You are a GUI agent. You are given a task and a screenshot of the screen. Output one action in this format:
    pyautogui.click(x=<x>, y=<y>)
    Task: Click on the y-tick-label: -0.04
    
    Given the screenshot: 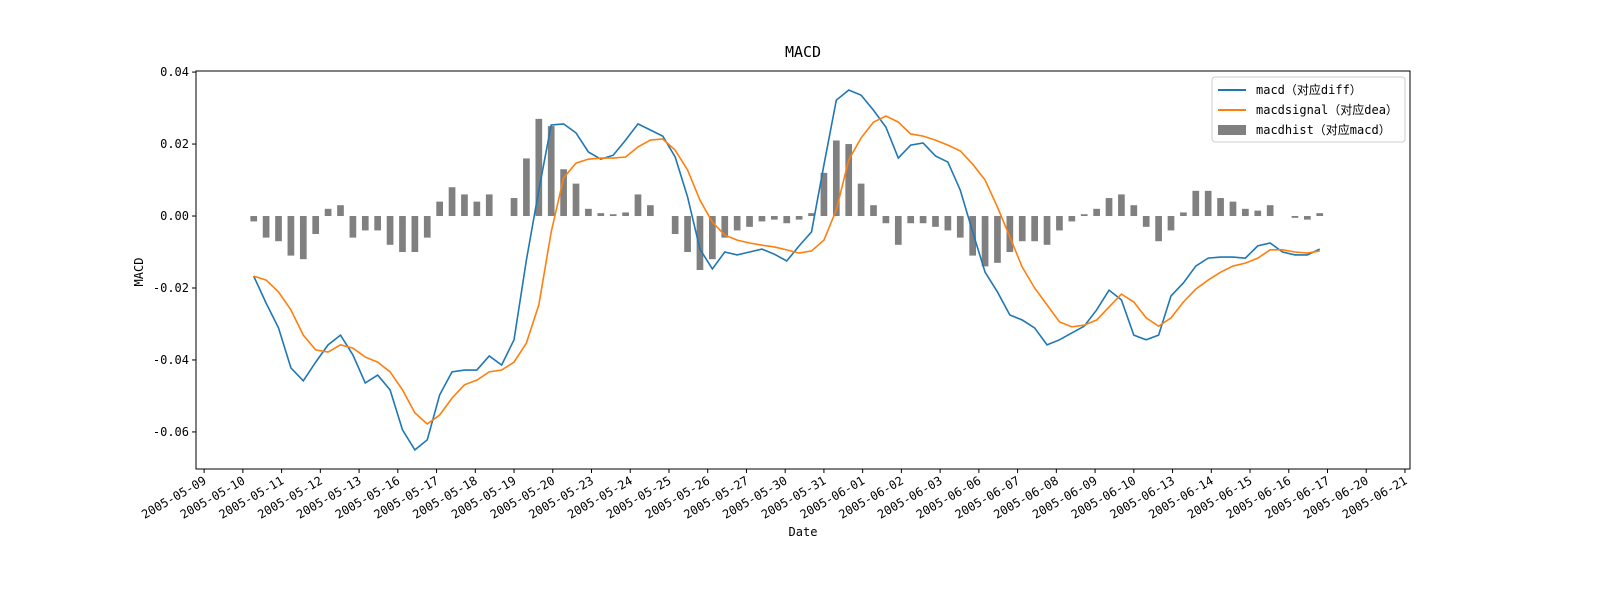 What is the action you would take?
    pyautogui.click(x=171, y=360)
    